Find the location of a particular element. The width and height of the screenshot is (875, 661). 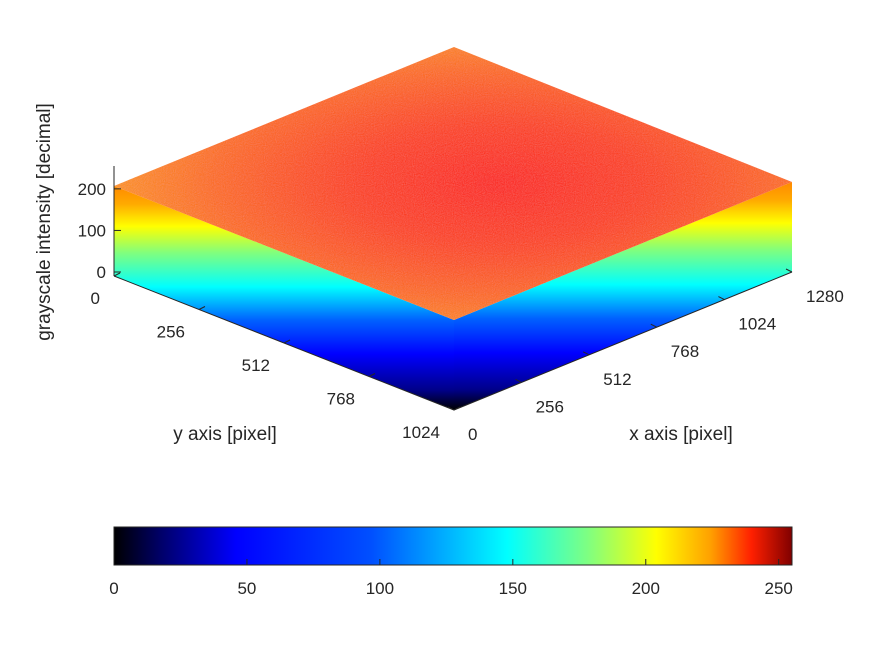

y-axis-label: y axis [pixel] is located at coordinates (224, 434).